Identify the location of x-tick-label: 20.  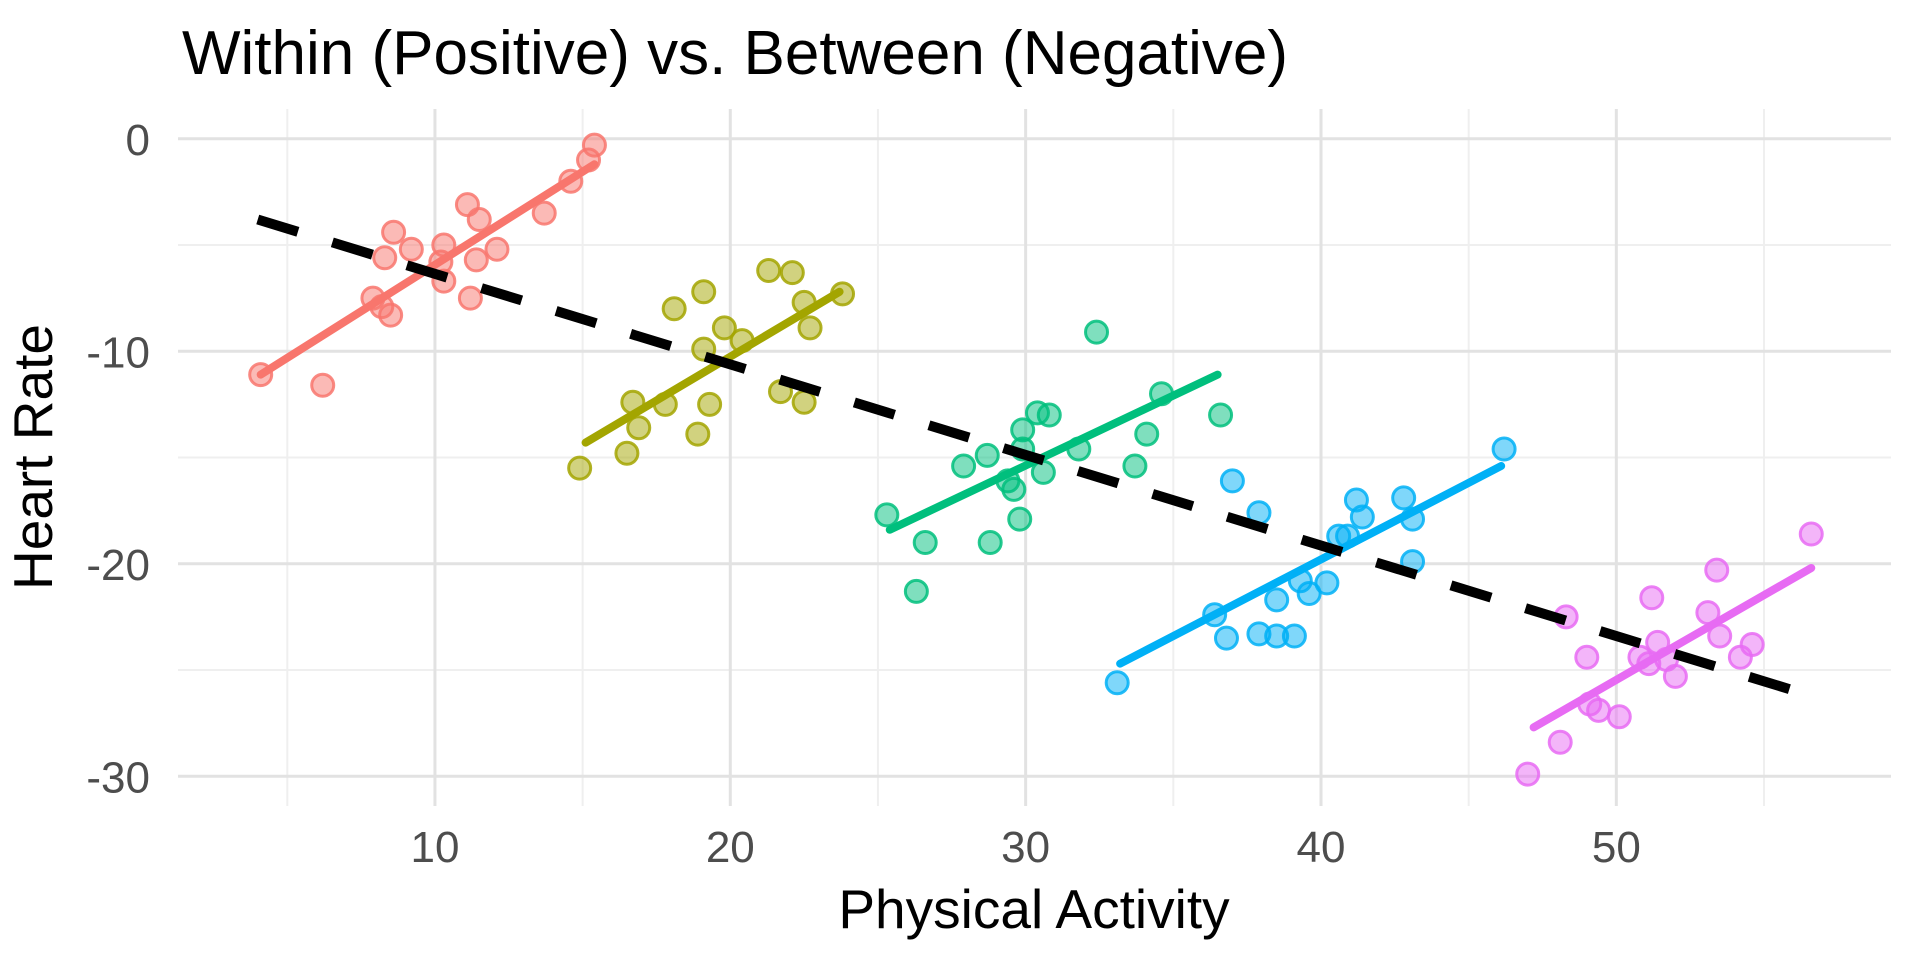
(730, 847).